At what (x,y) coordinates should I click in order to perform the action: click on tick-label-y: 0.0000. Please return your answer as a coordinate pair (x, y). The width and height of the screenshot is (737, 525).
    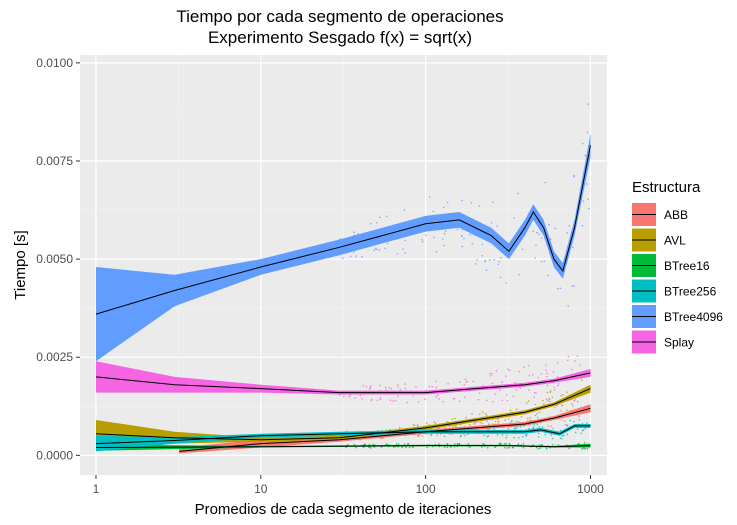
    Looking at the image, I should click on (54, 455).